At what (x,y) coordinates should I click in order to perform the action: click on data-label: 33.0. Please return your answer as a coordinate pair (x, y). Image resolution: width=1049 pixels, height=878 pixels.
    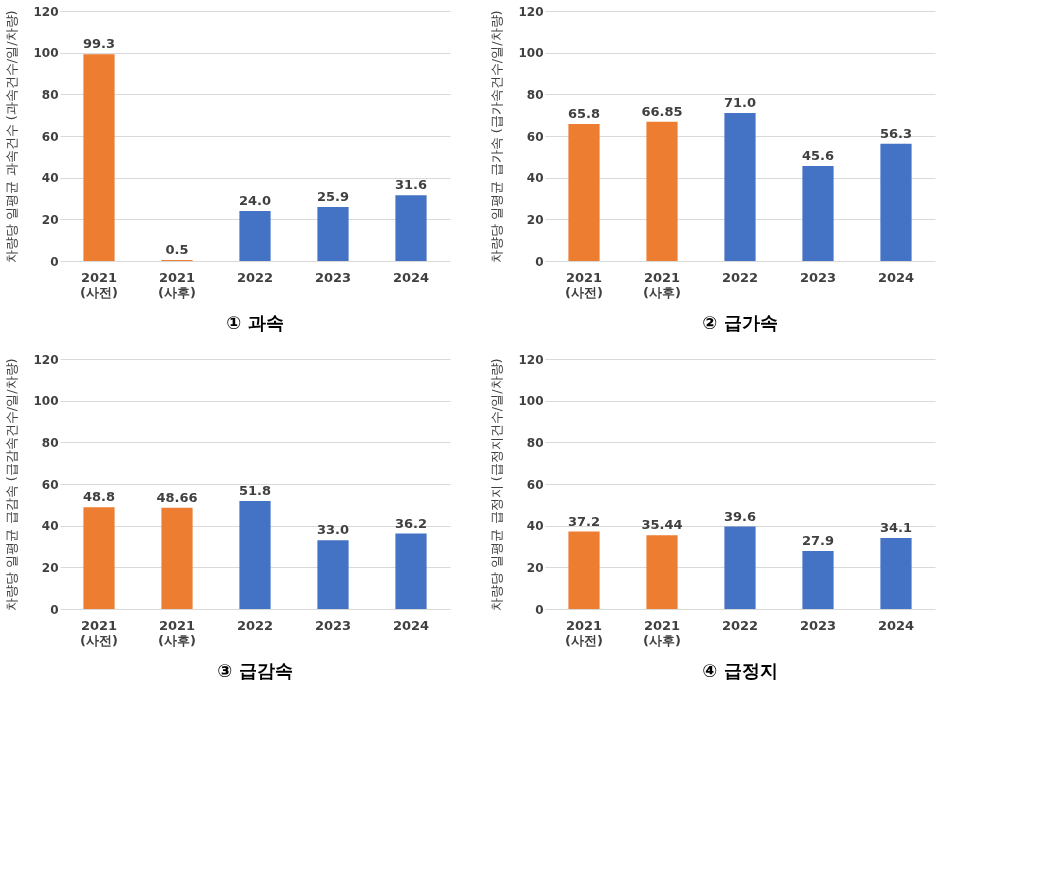
    Looking at the image, I should click on (333, 530).